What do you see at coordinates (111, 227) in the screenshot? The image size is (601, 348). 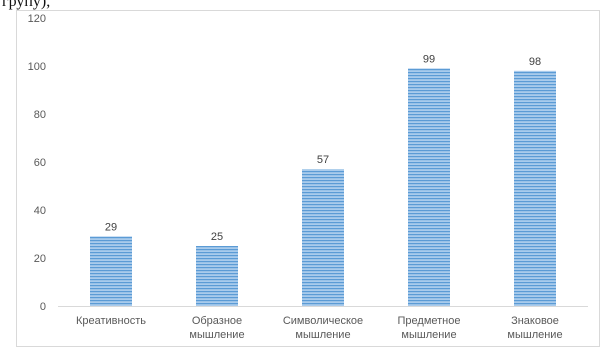 I see `data-label: 29` at bounding box center [111, 227].